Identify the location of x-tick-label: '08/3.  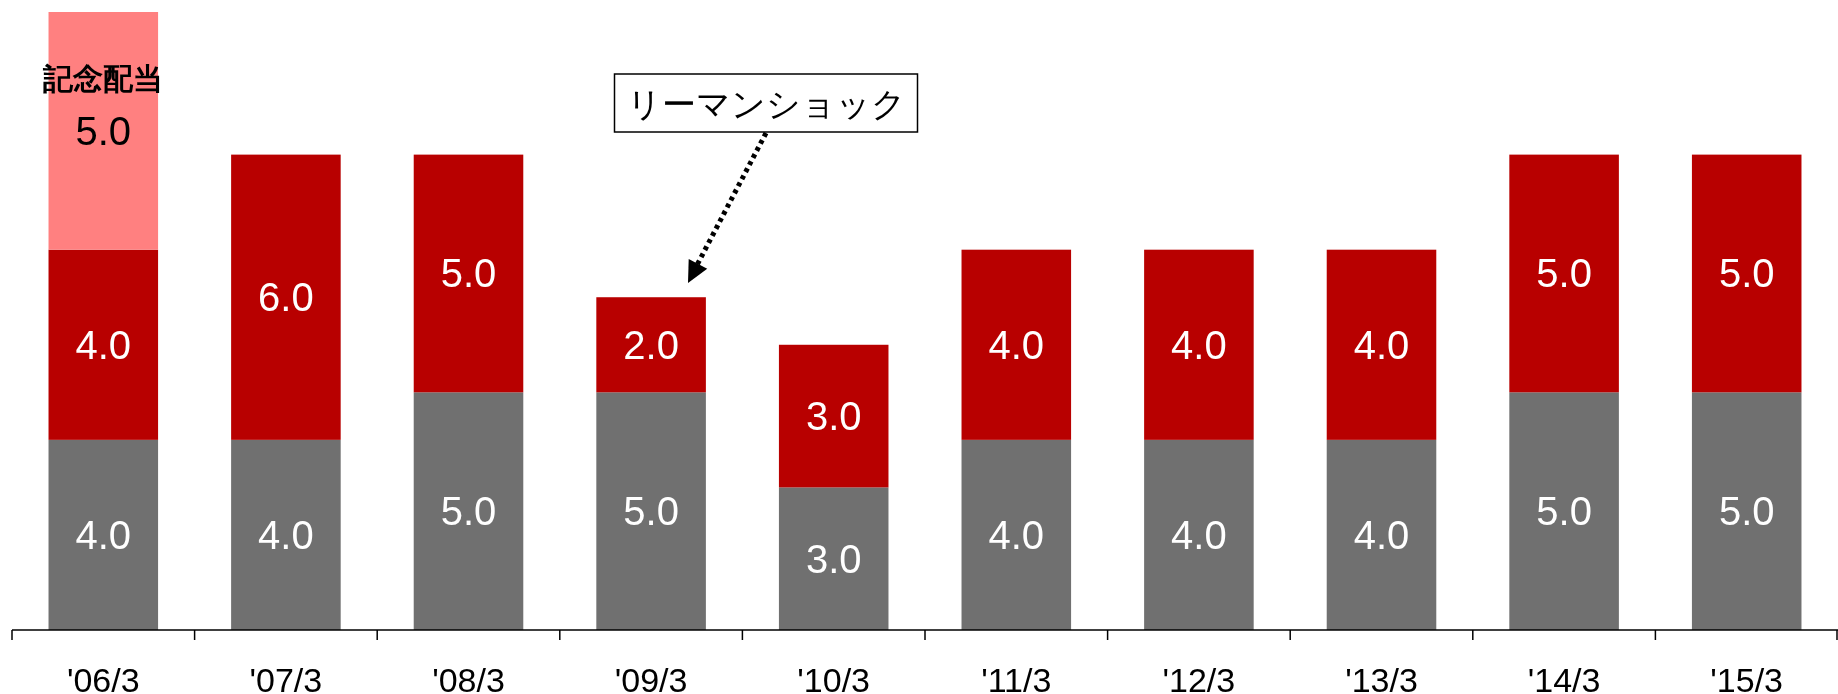
(468, 677).